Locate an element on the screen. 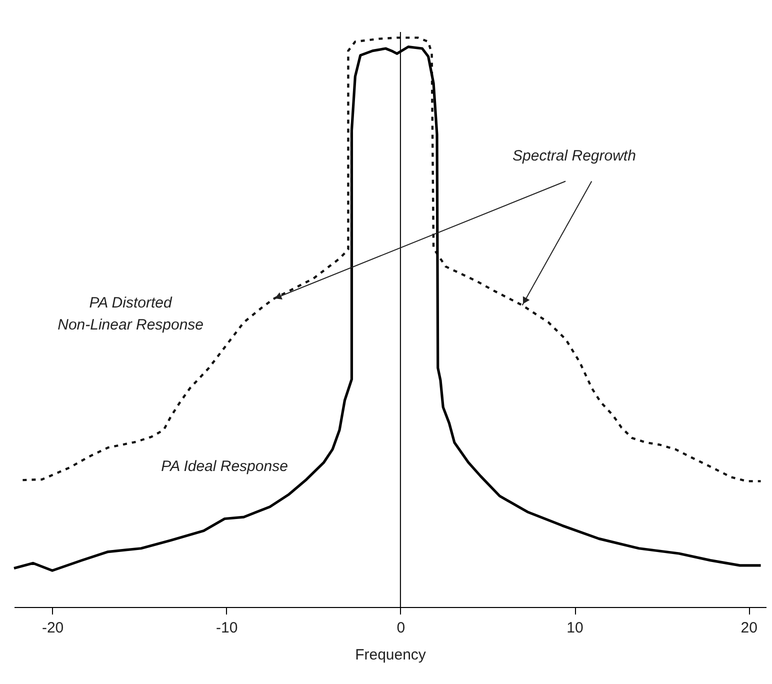 This screenshot has height=684, width=772. annotation: Spectral Regrowth is located at coordinates (574, 156).